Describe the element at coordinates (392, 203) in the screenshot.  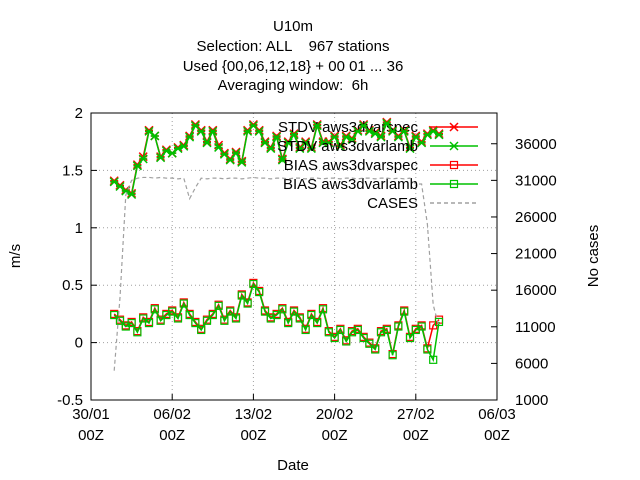
I see `legend-label: CASES` at that location.